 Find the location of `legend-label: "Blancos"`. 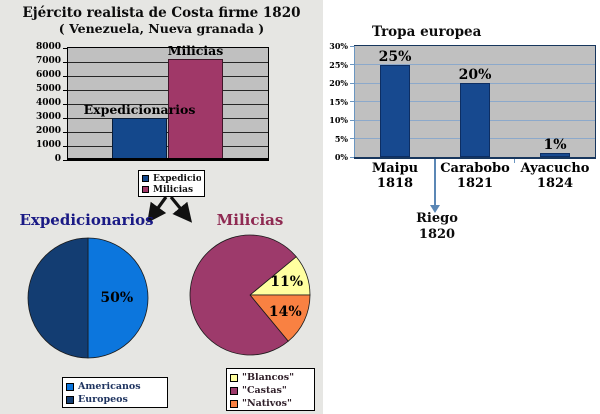

legend-label: "Blancos" is located at coordinates (268, 377).